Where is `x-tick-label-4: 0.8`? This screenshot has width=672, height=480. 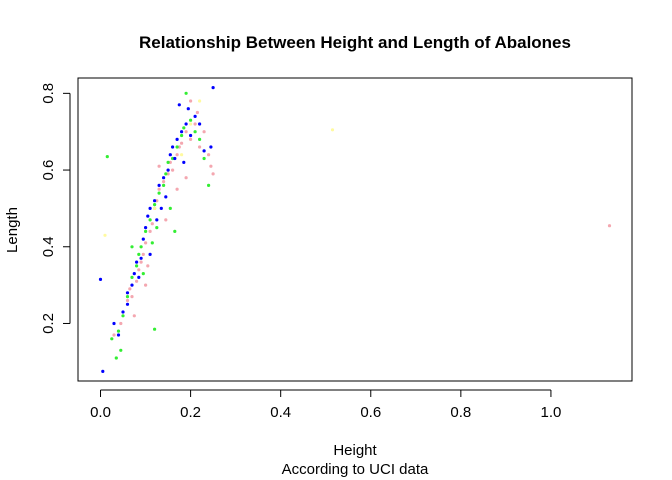 x-tick-label-4: 0.8 is located at coordinates (460, 412).